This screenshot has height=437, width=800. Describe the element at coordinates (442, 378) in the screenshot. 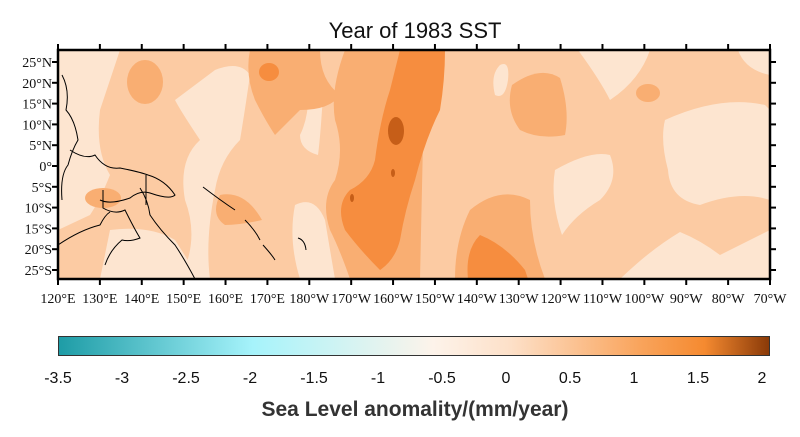

I see `colorbar-tick-label: -0.5` at that location.